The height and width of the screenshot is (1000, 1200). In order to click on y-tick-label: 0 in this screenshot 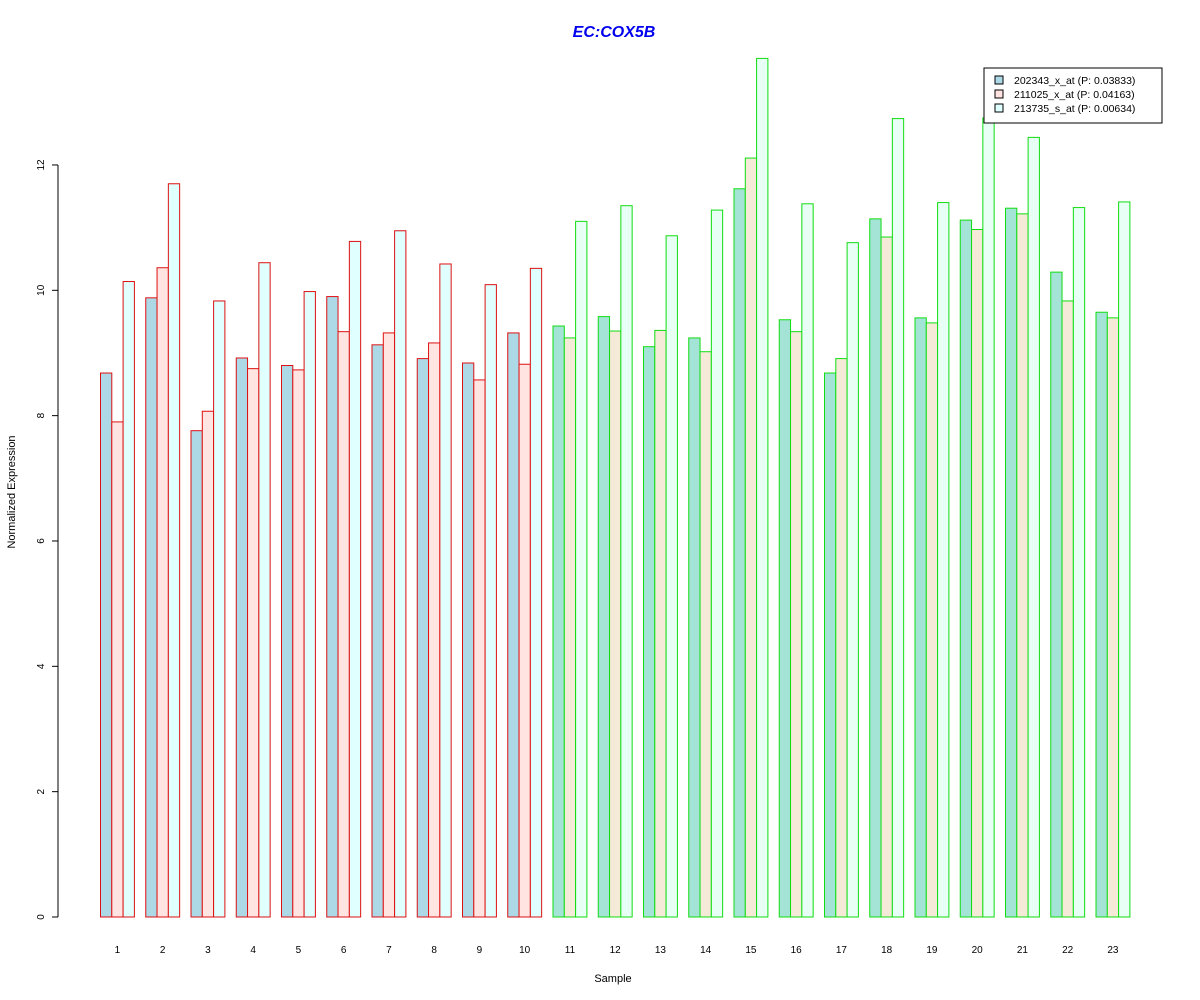, I will do `click(41, 917)`.